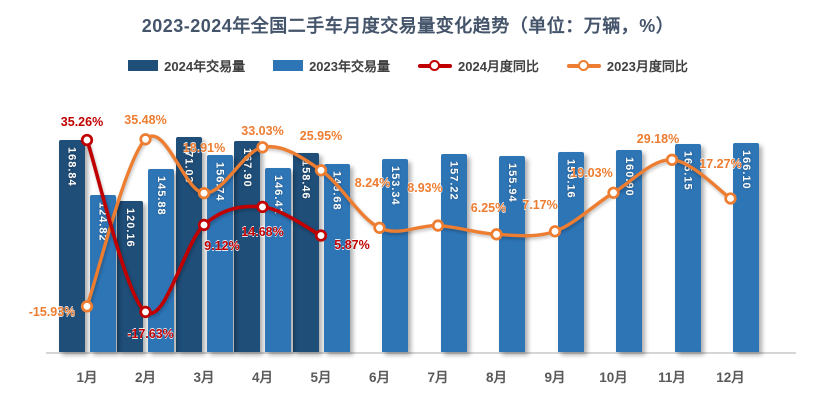  What do you see at coordinates (408, 65) in the screenshot?
I see `chart-legend: 2024年交易量 2023年交易量 2024月度同比 2023月度同比` at bounding box center [408, 65].